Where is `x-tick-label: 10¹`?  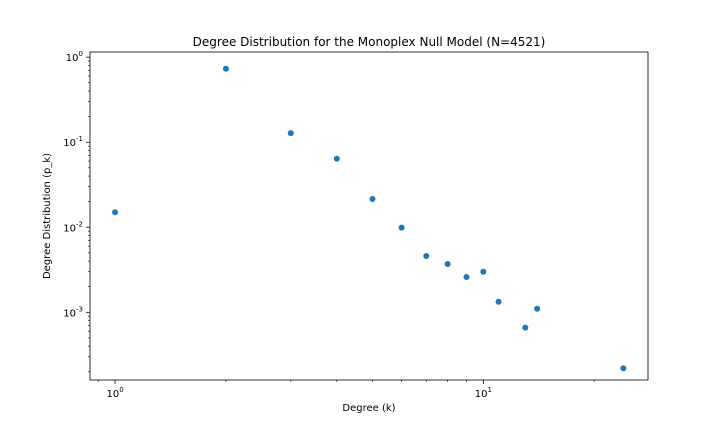 x-tick-label: 10¹ is located at coordinates (483, 393).